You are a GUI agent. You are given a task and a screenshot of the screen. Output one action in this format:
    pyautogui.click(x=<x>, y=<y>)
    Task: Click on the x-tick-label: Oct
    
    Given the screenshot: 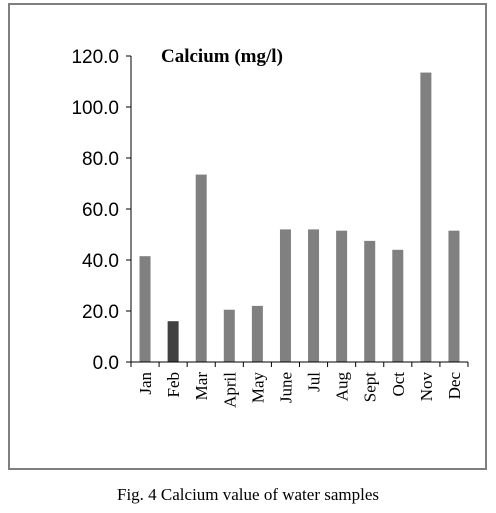 What is the action you would take?
    pyautogui.click(x=398, y=384)
    